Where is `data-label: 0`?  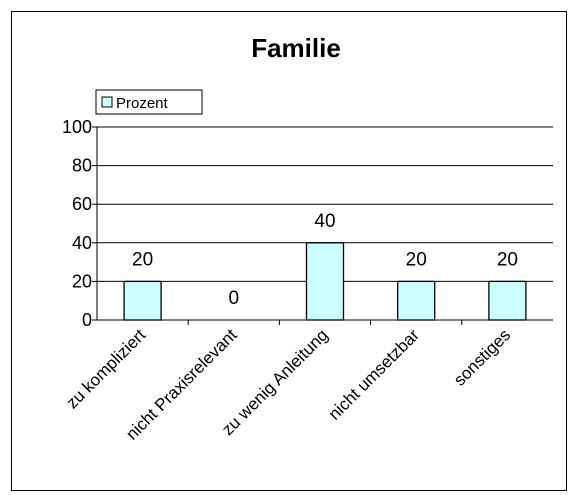 data-label: 0 is located at coordinates (234, 298).